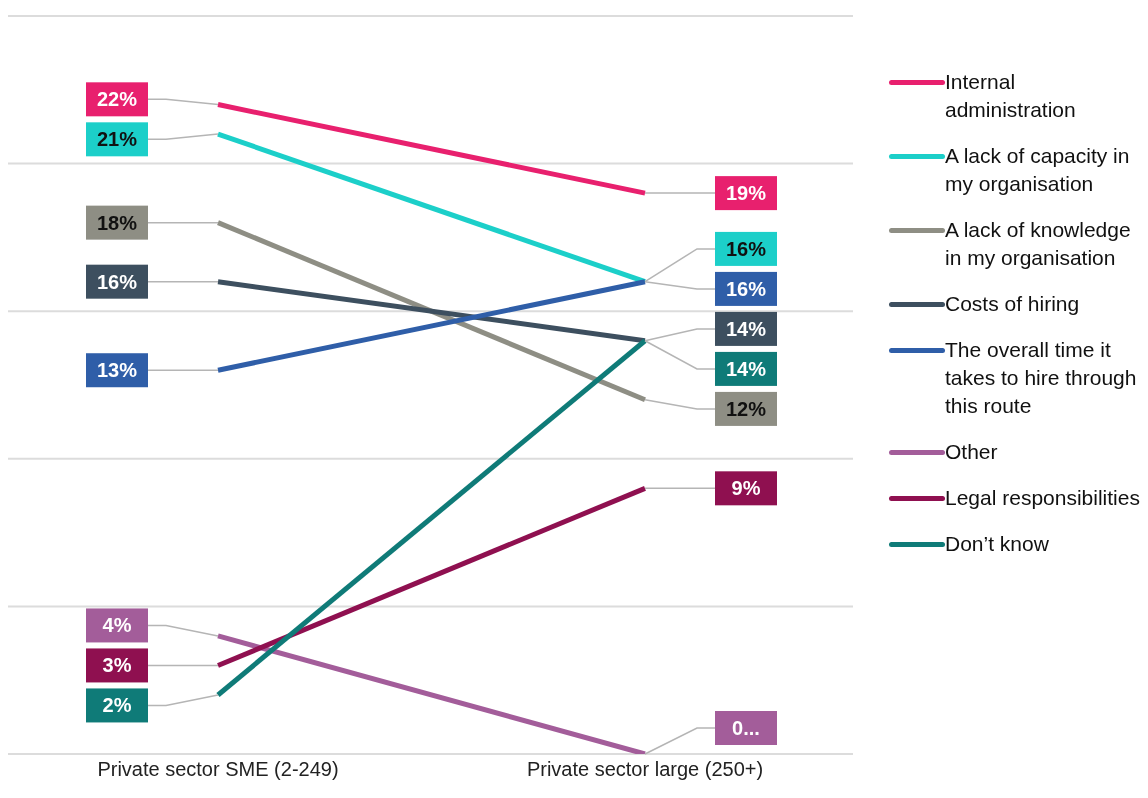 Image resolution: width=1148 pixels, height=798 pixels. I want to click on data-label: 3%, so click(117, 665).